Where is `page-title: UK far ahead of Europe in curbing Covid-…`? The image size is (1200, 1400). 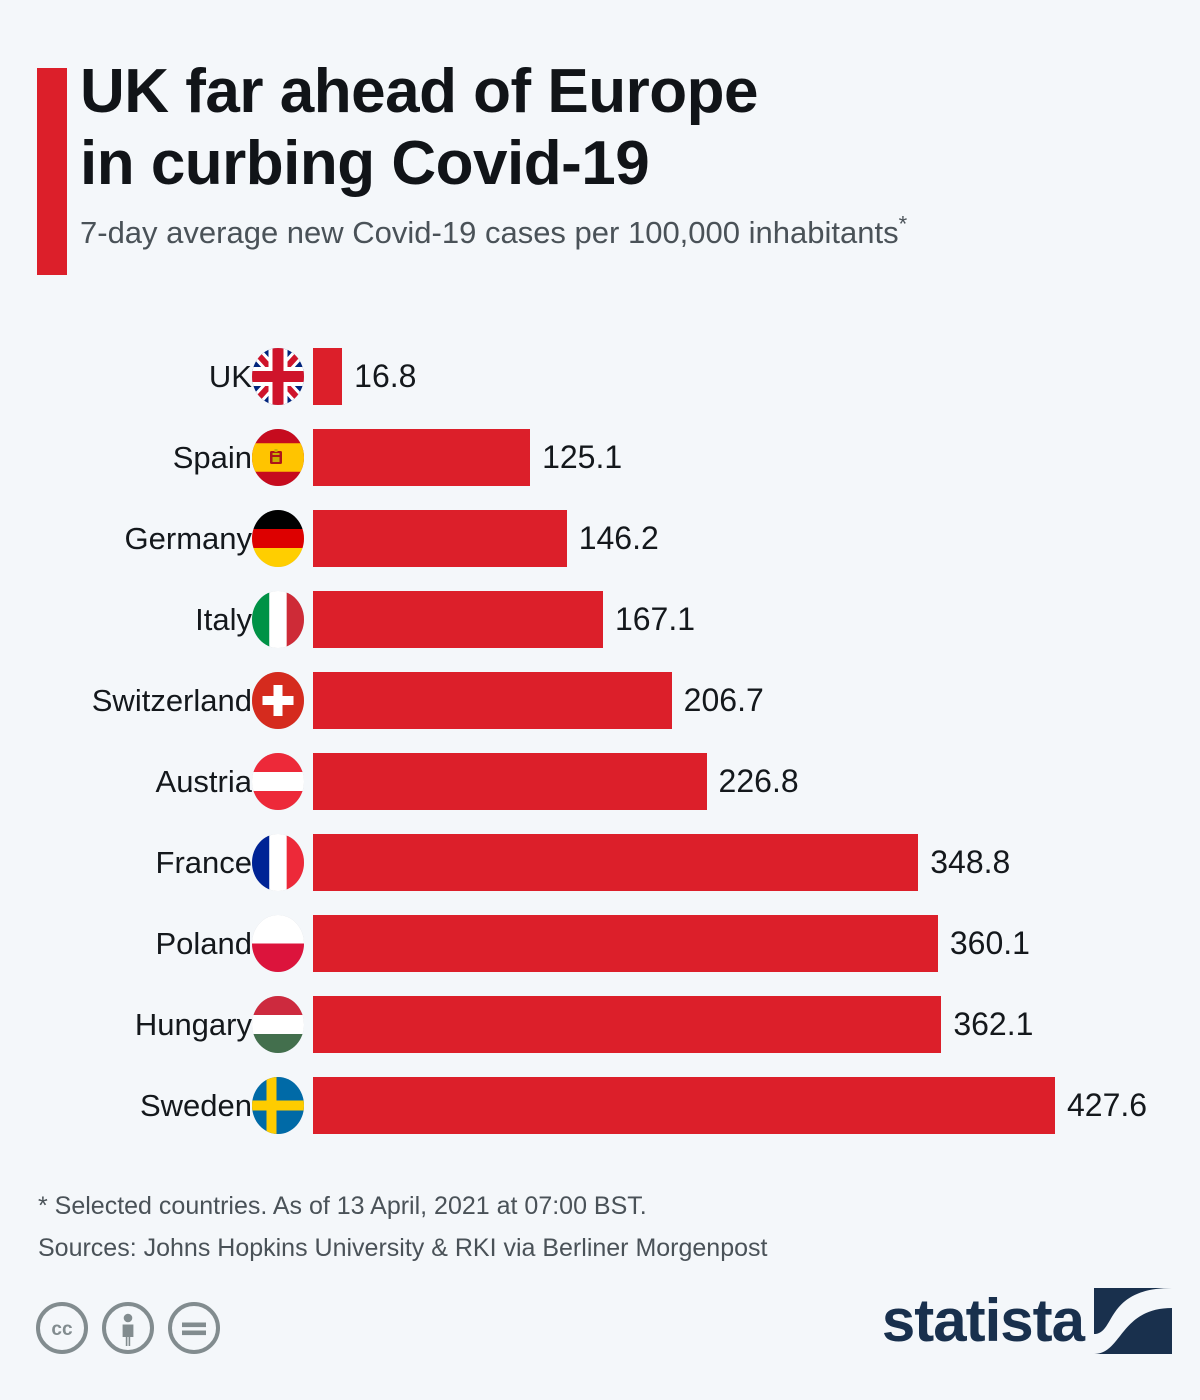
page-title: UK far ahead of Europe in curbing Covid-… is located at coordinates (630, 154).